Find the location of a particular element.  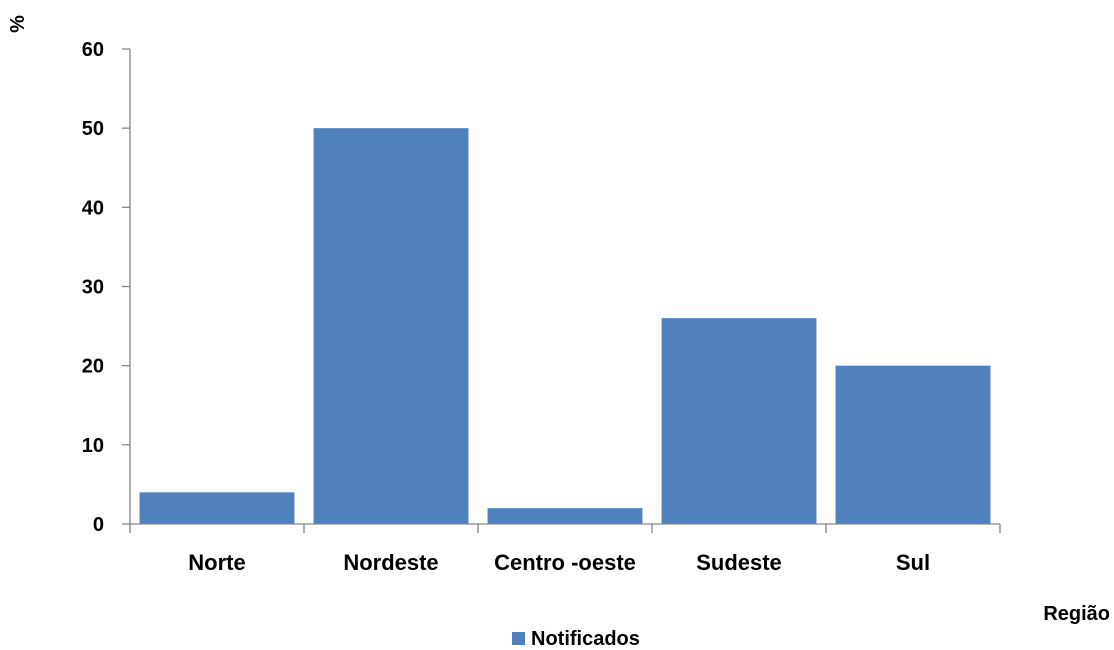

y-tick-label: 60 is located at coordinates (93, 50).